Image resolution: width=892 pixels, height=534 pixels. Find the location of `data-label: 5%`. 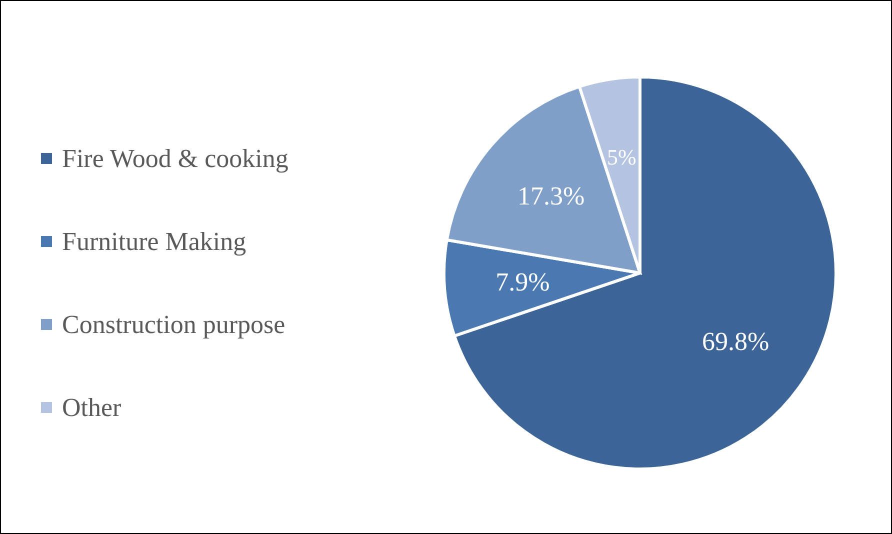

data-label: 5% is located at coordinates (621, 157).